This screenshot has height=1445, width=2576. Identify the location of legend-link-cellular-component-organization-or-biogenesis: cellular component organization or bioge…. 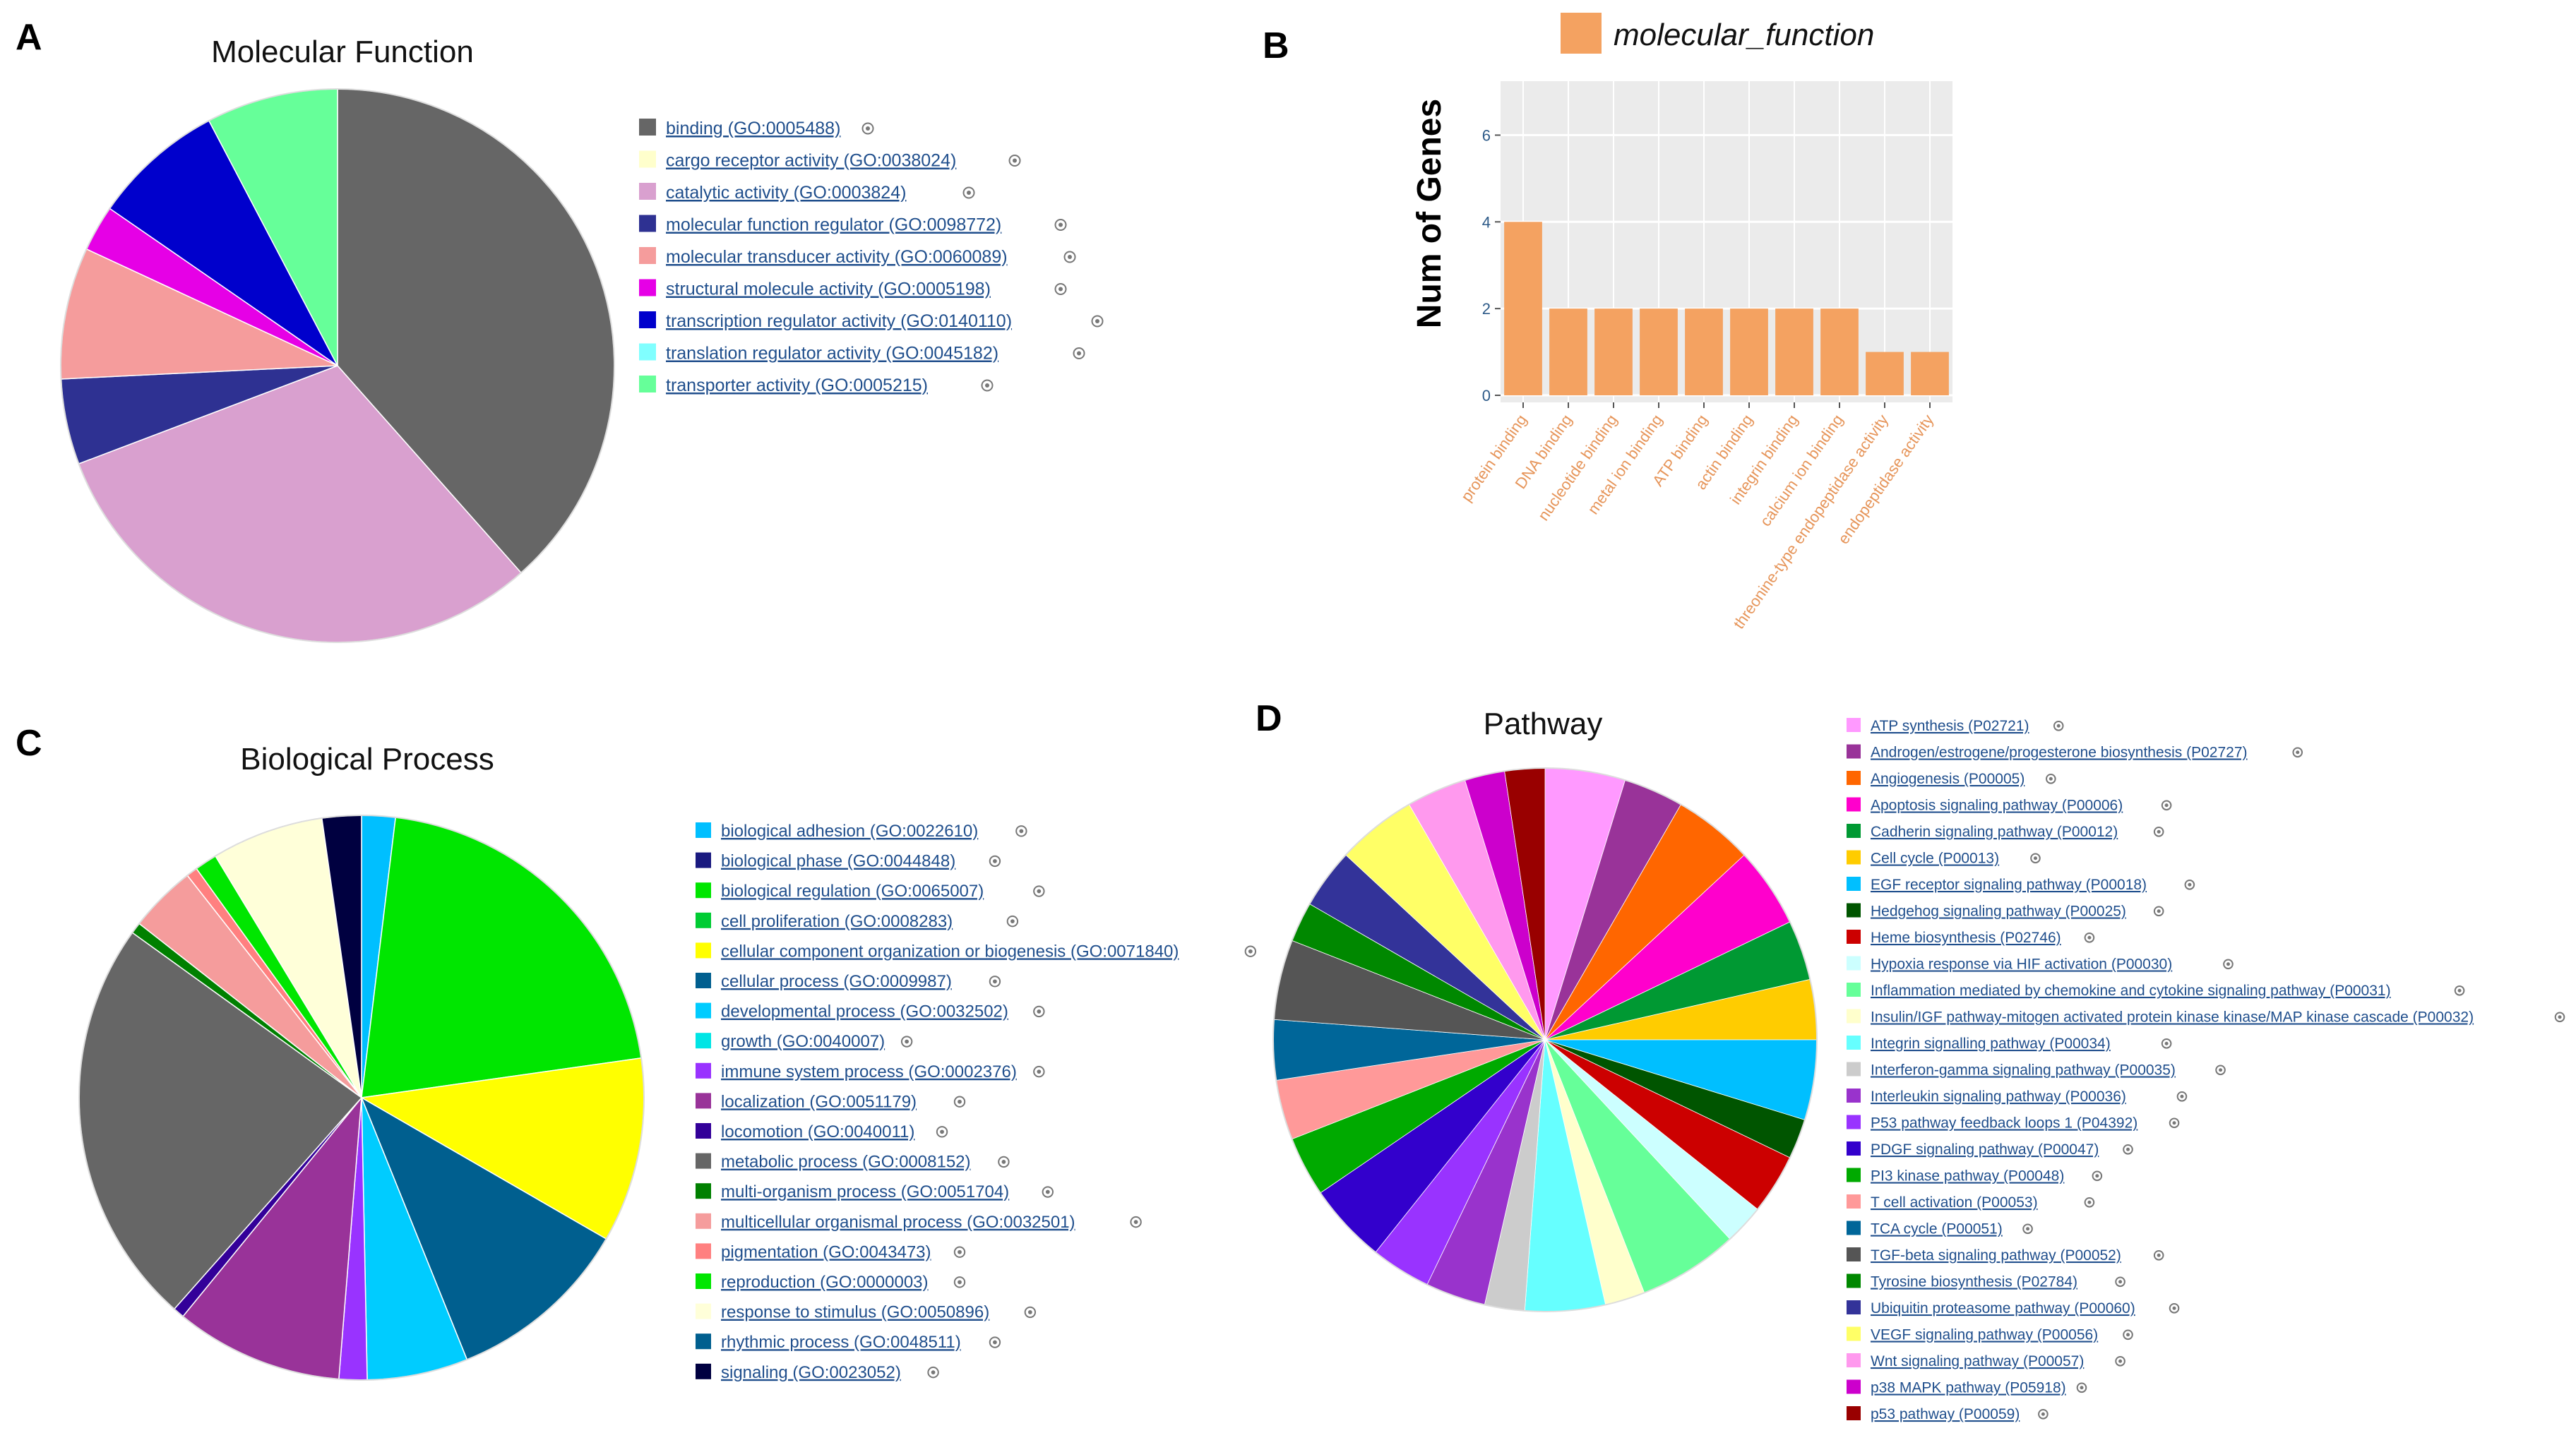
(950, 951).